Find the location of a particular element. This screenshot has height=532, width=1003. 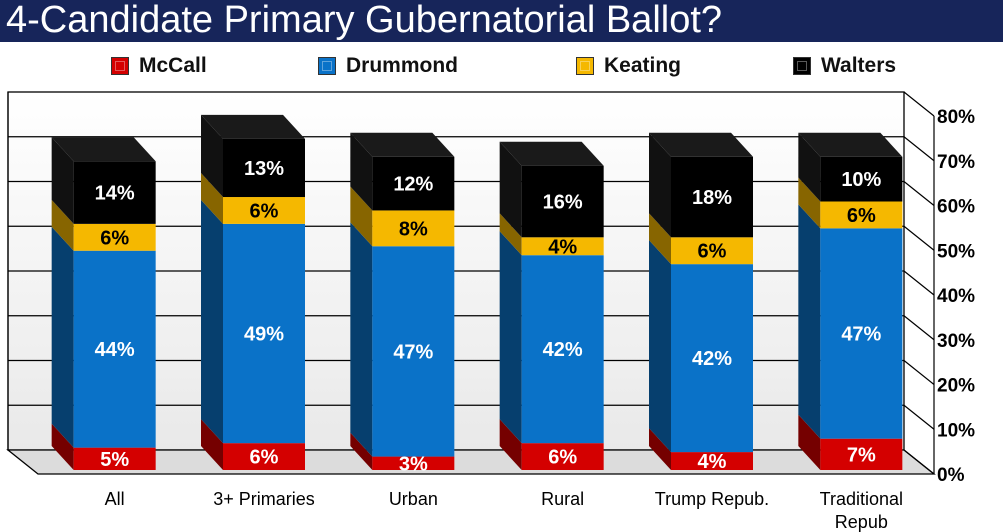

legend-swatch-drummond is located at coordinates (327, 66).